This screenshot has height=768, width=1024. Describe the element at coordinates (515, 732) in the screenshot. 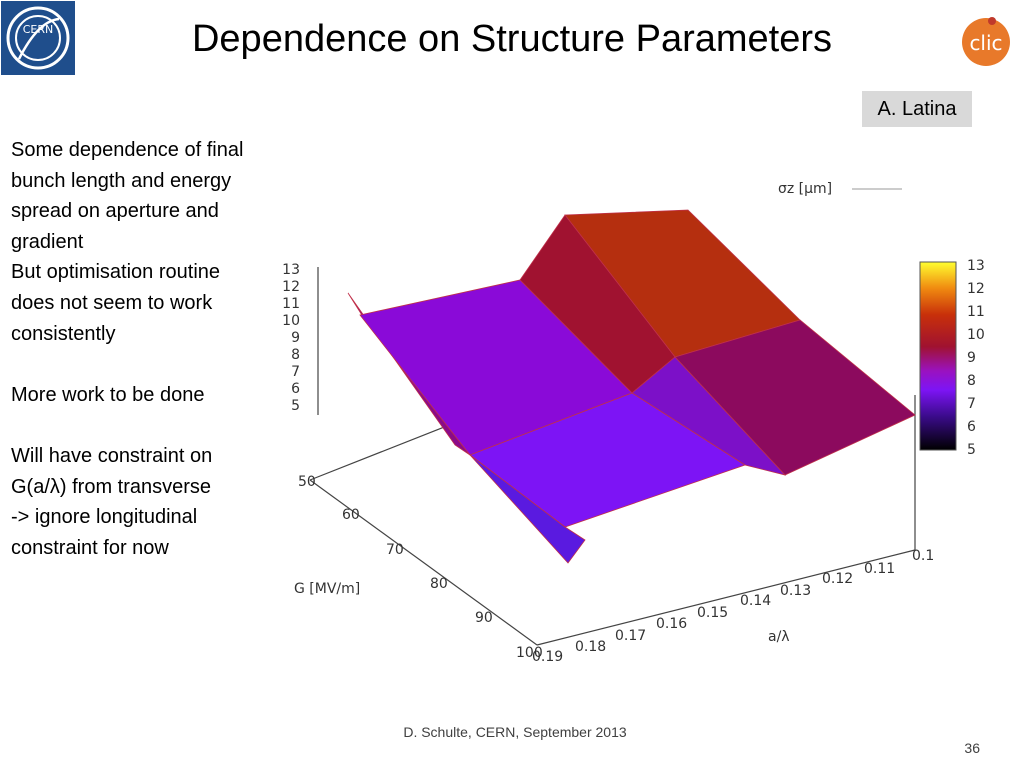

I see `footer-text: D. Schulte, CERN, September 2013` at that location.